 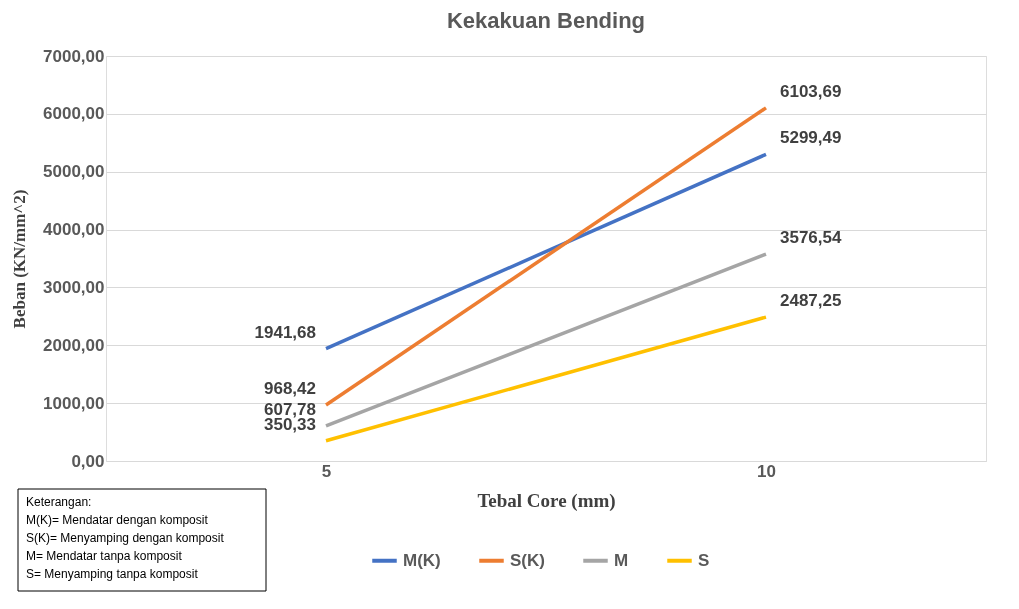 I want to click on legend-label: M(K), so click(x=422, y=560).